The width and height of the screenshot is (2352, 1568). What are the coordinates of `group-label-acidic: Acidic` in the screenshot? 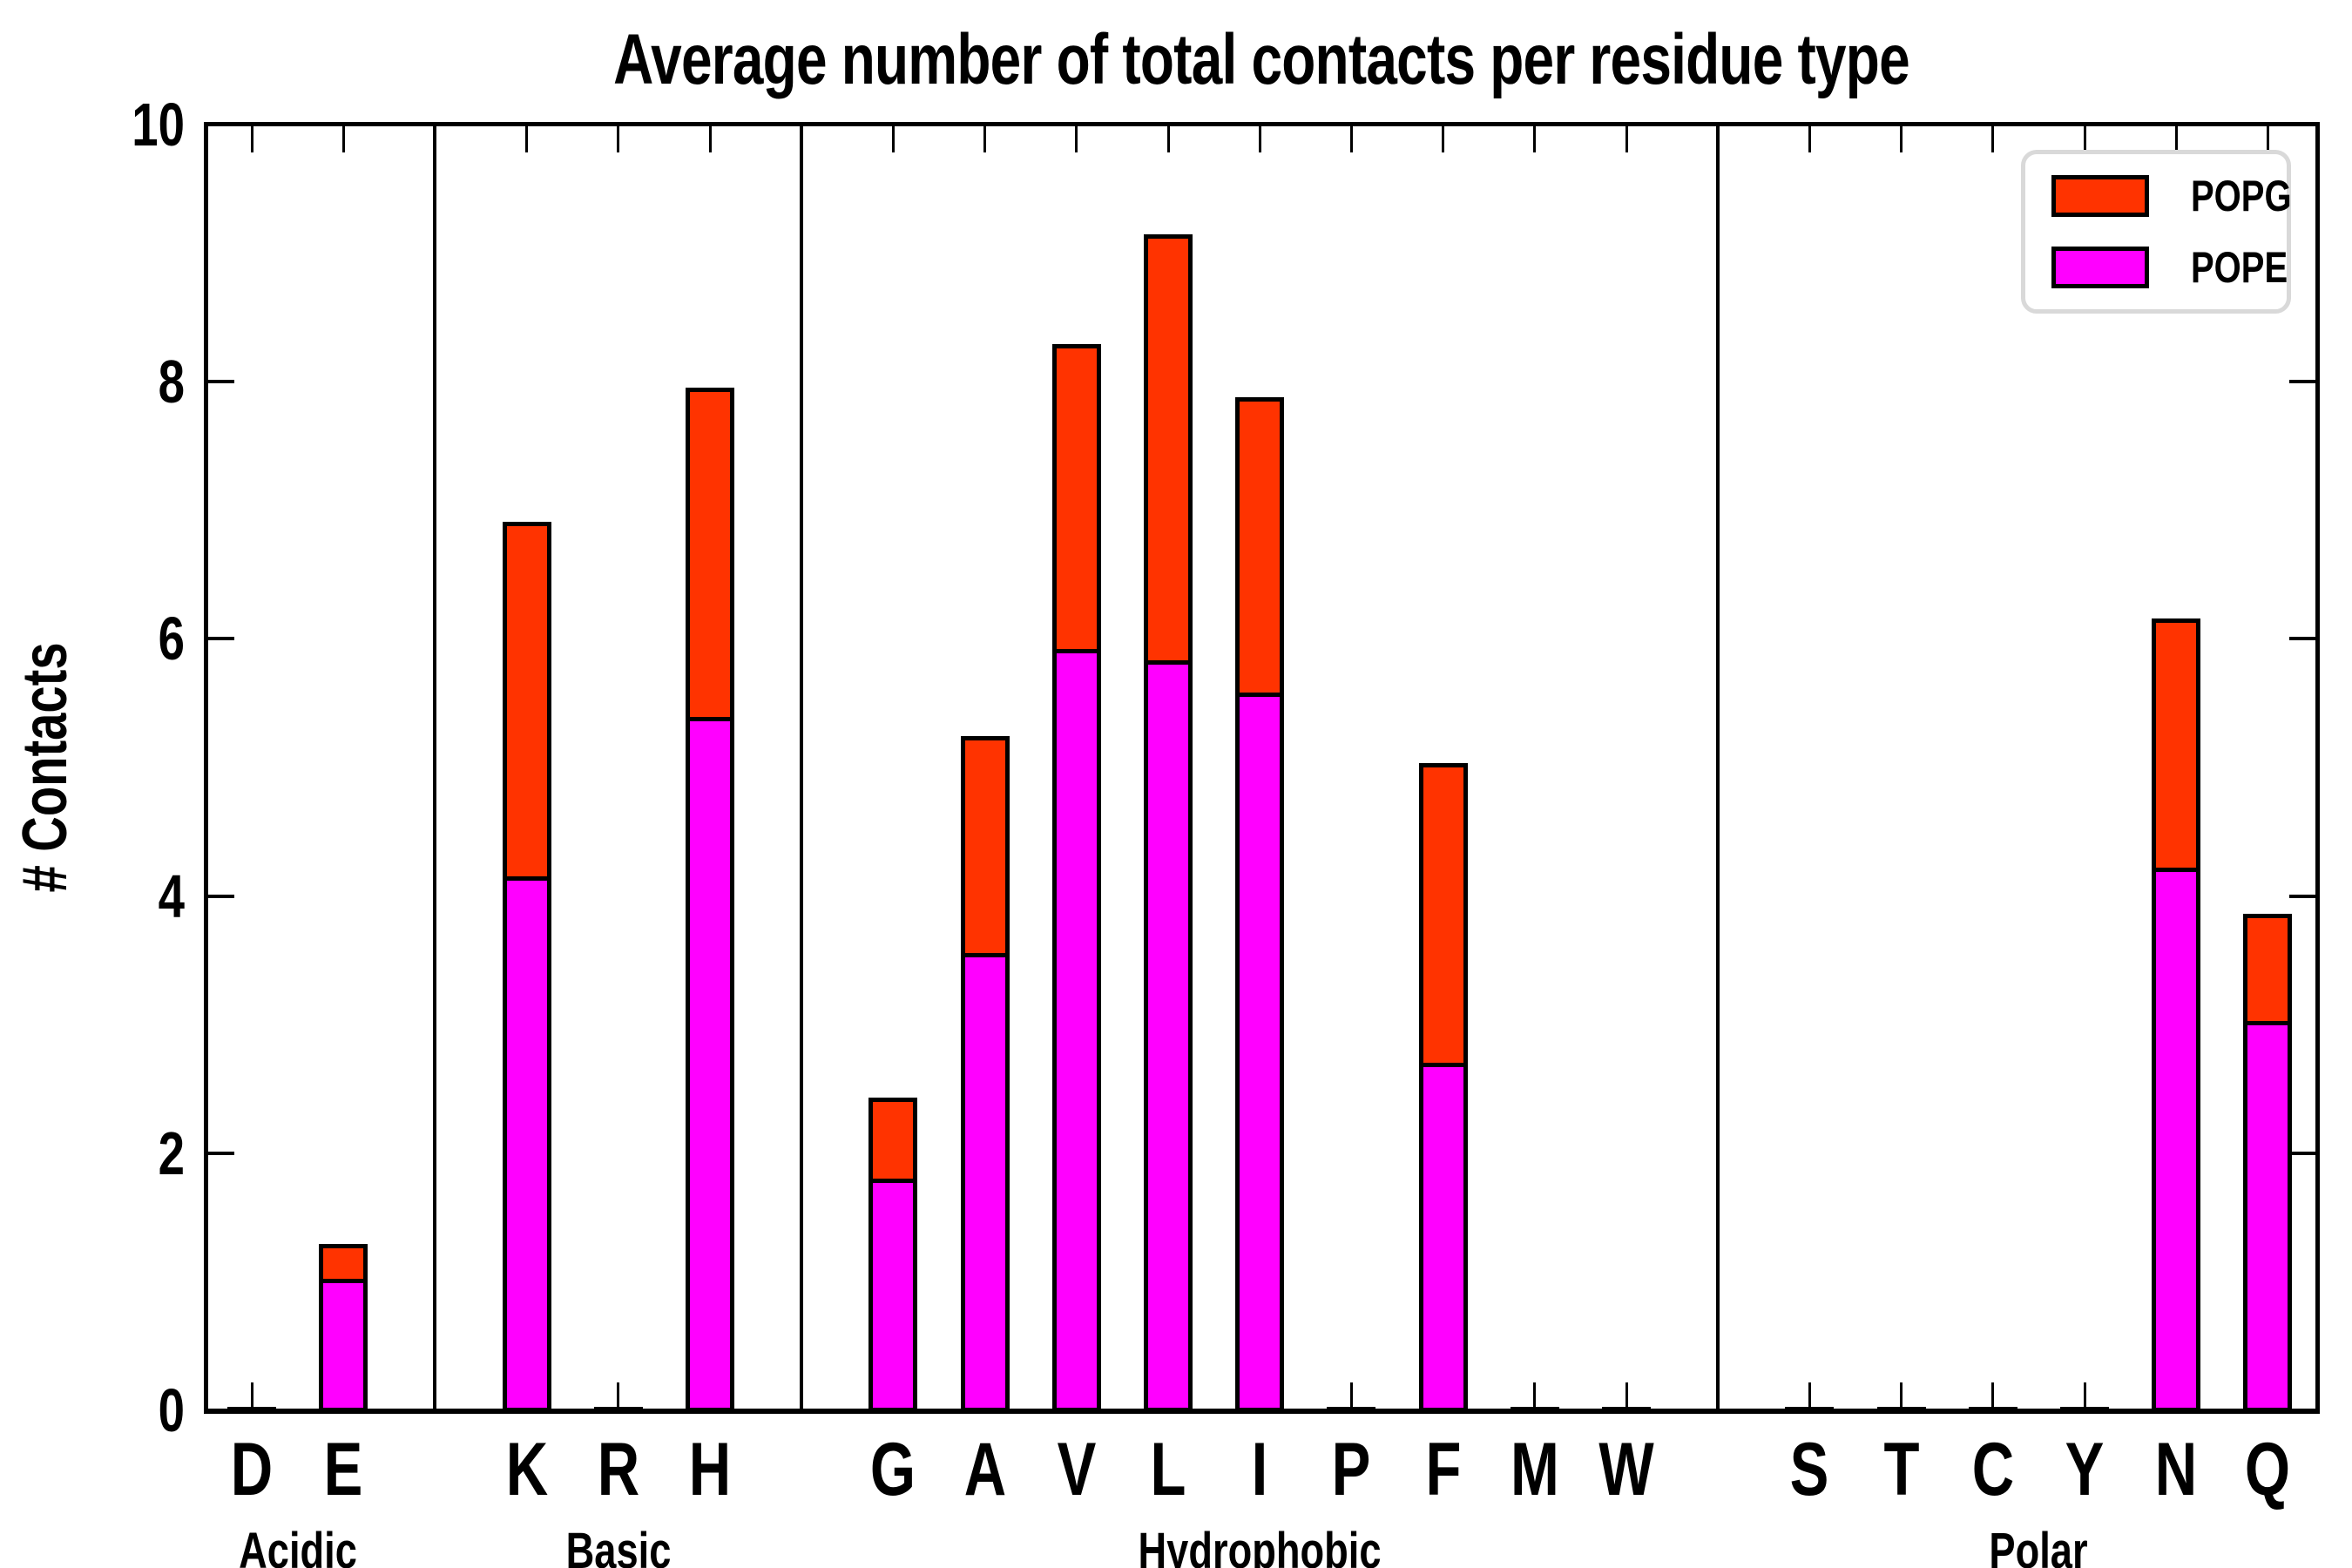 It's located at (298, 1546).